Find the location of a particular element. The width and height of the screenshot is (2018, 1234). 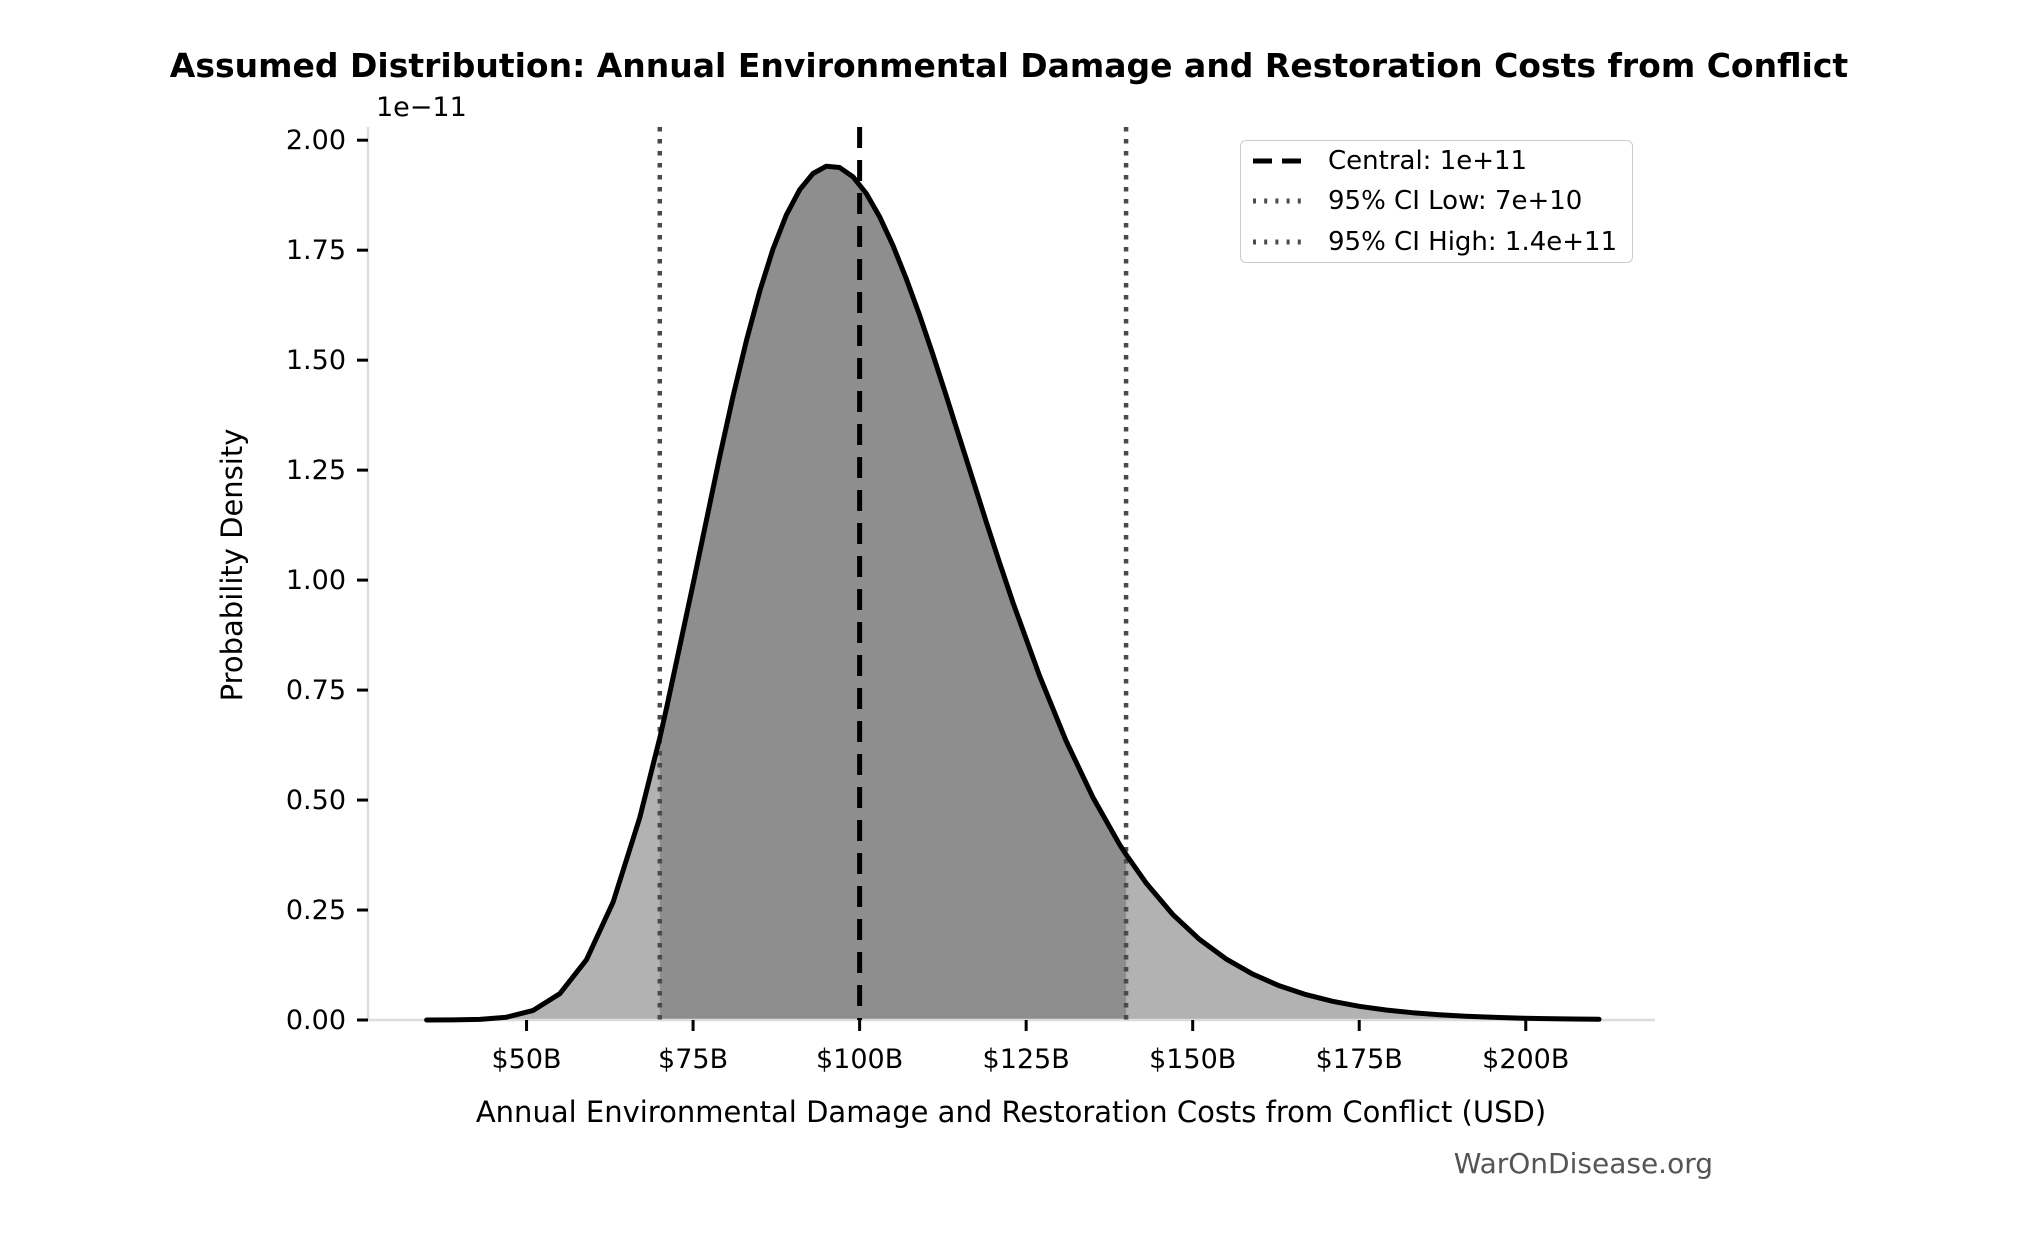

x-tick-label: $125B is located at coordinates (1026, 1059).